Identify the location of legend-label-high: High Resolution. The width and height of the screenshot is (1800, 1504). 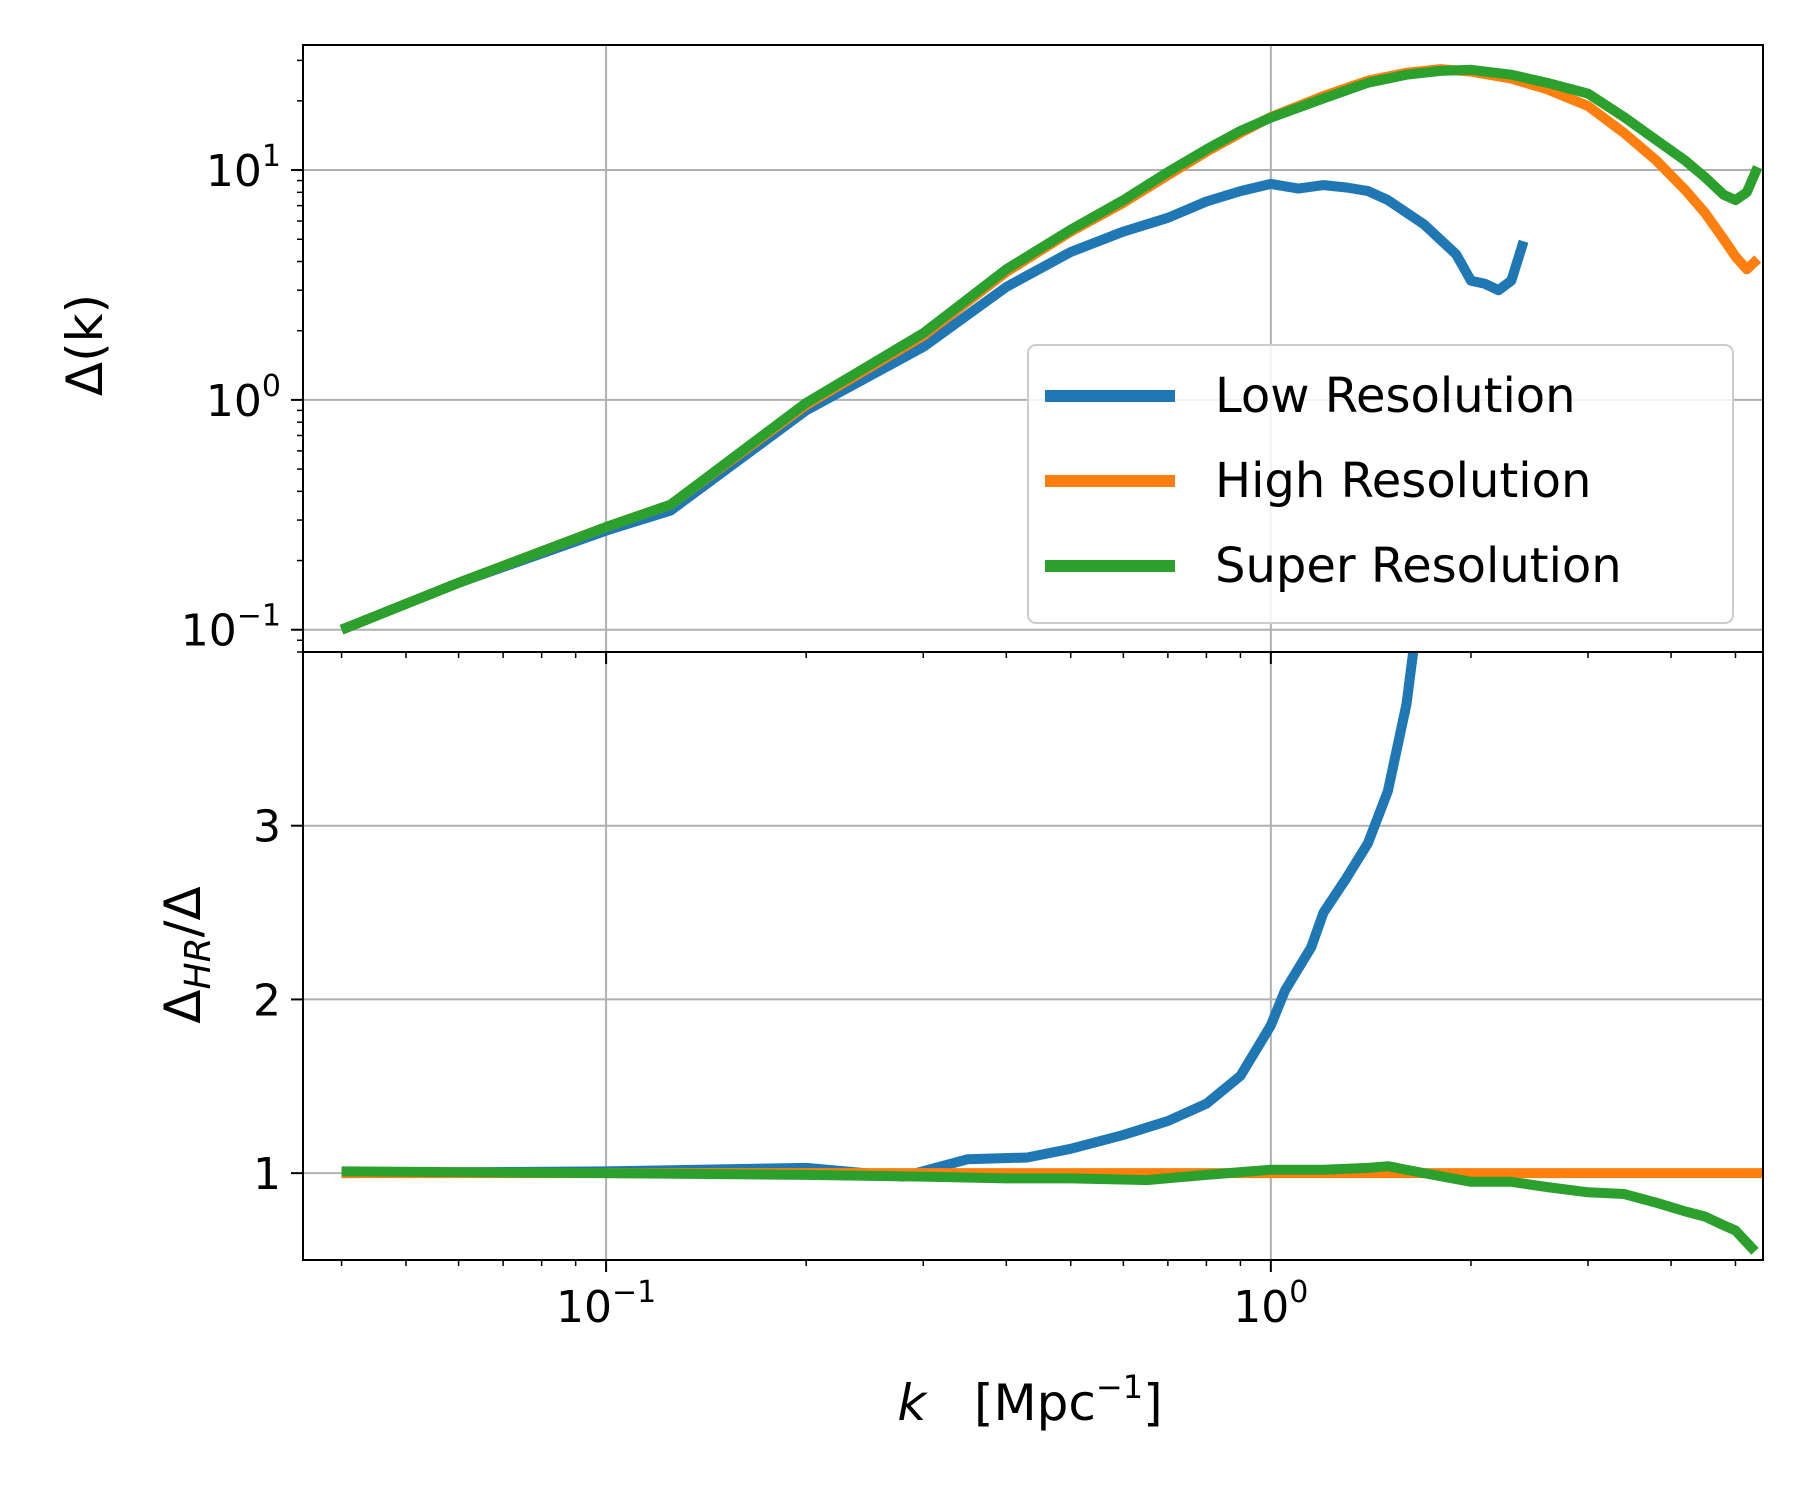
(1403, 481).